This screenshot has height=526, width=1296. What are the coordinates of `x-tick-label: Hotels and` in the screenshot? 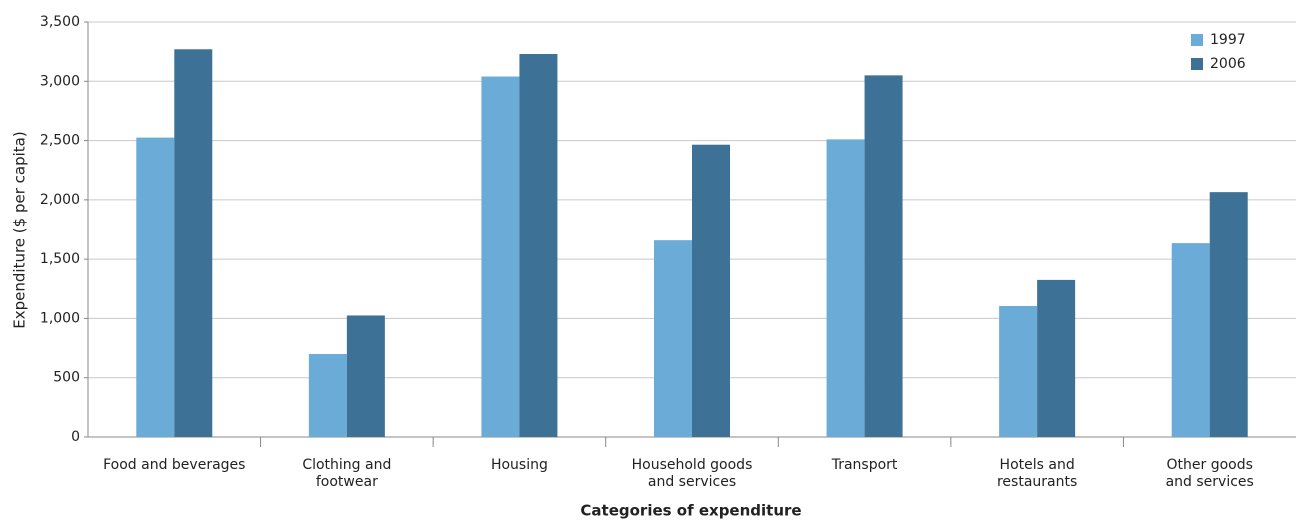 It's located at (1037, 465).